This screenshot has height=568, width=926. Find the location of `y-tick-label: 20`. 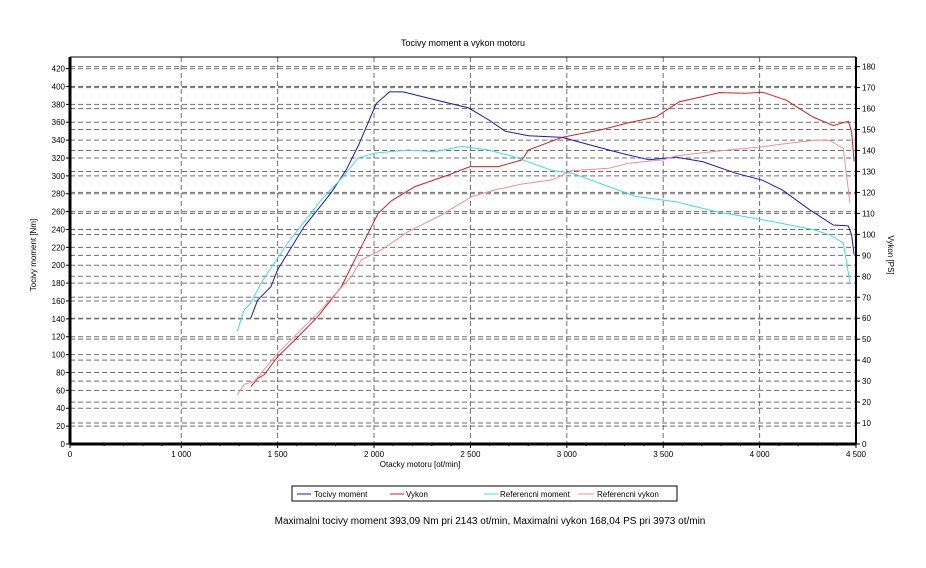

y-tick-label: 20 is located at coordinates (60, 426).